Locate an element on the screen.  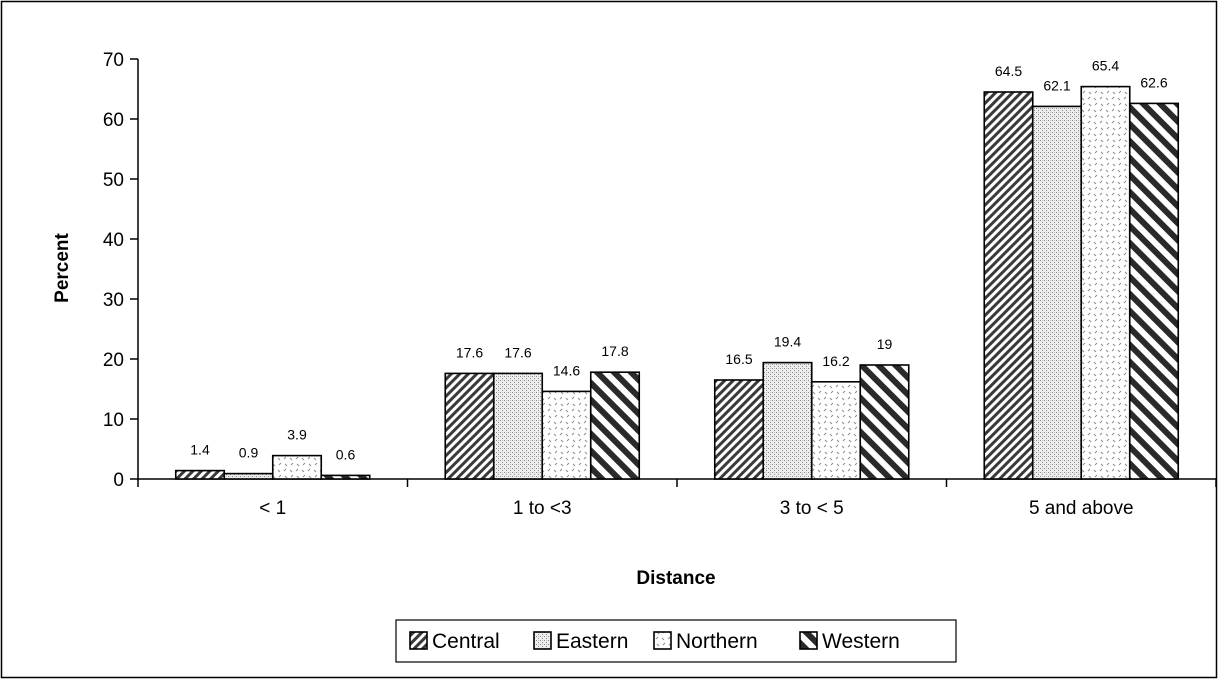
data-label: 19.4 is located at coordinates (787, 342).